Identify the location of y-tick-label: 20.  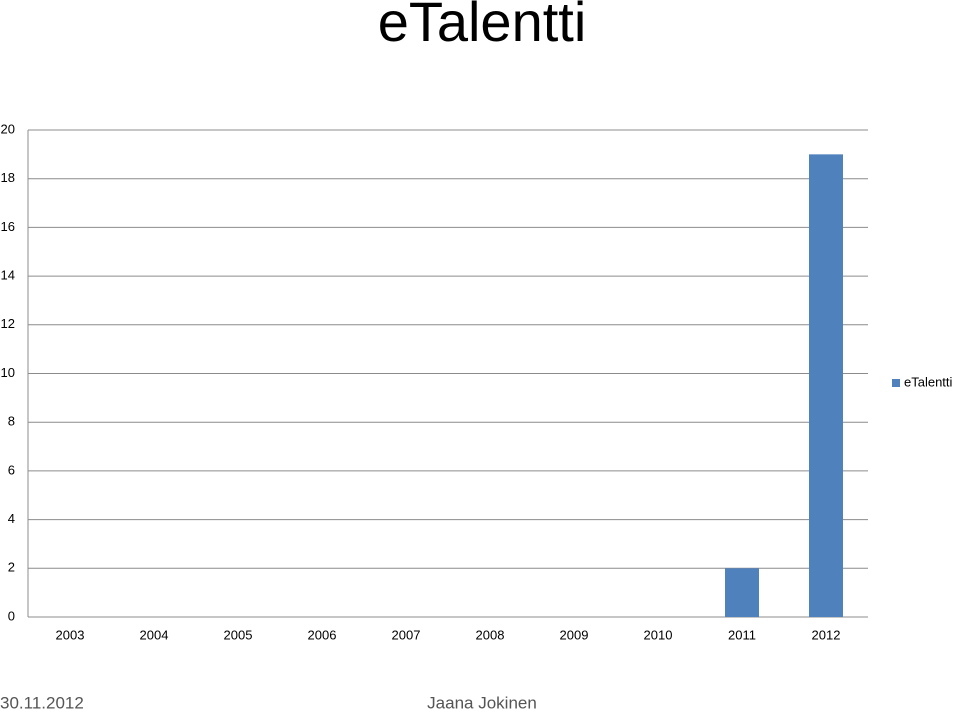
(8, 128).